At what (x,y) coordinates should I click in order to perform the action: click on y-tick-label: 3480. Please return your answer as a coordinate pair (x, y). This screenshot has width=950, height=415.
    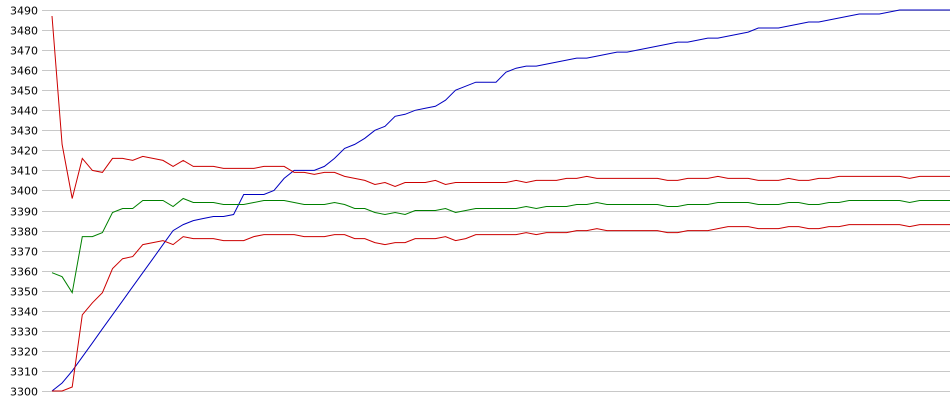
    Looking at the image, I should click on (24, 31).